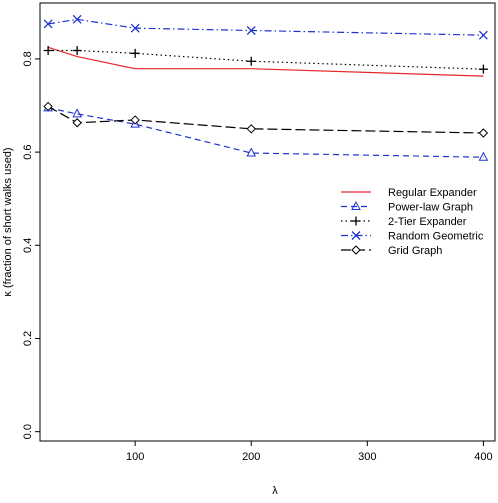 The width and height of the screenshot is (498, 503). I want to click on y-tick-label: 0.2, so click(28, 338).